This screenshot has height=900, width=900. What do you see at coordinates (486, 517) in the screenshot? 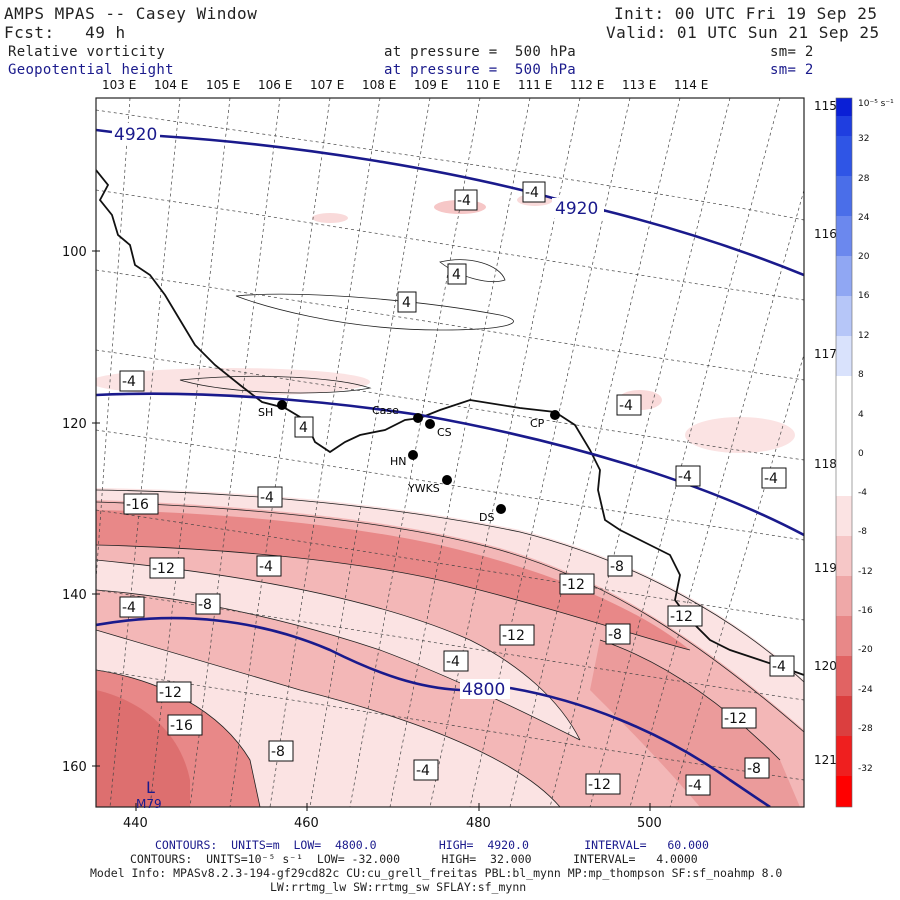
I see `station-label: DS` at bounding box center [486, 517].